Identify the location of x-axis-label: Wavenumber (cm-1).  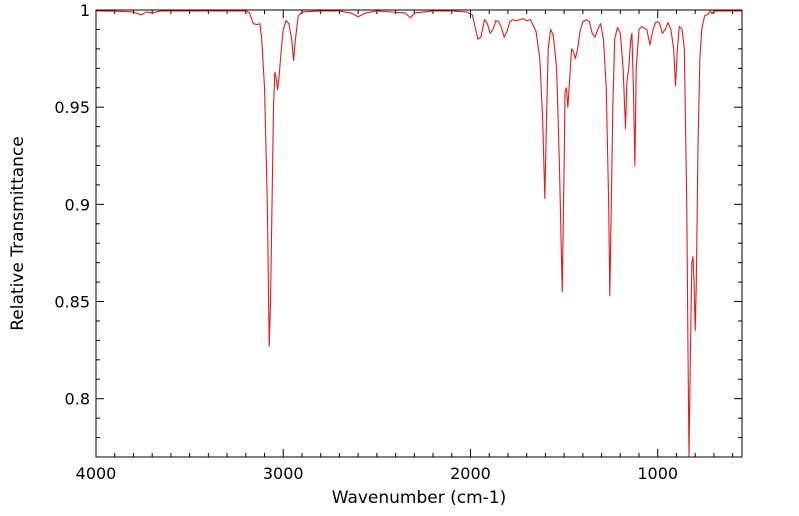
(419, 498).